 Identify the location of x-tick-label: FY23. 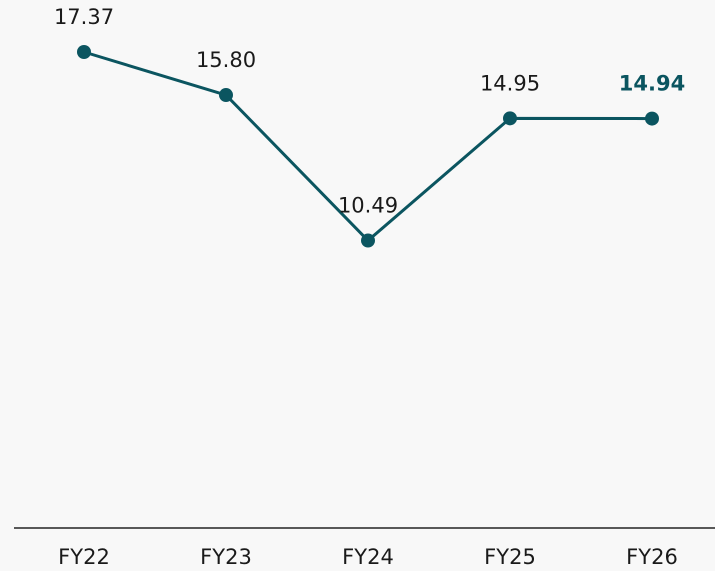
(226, 557).